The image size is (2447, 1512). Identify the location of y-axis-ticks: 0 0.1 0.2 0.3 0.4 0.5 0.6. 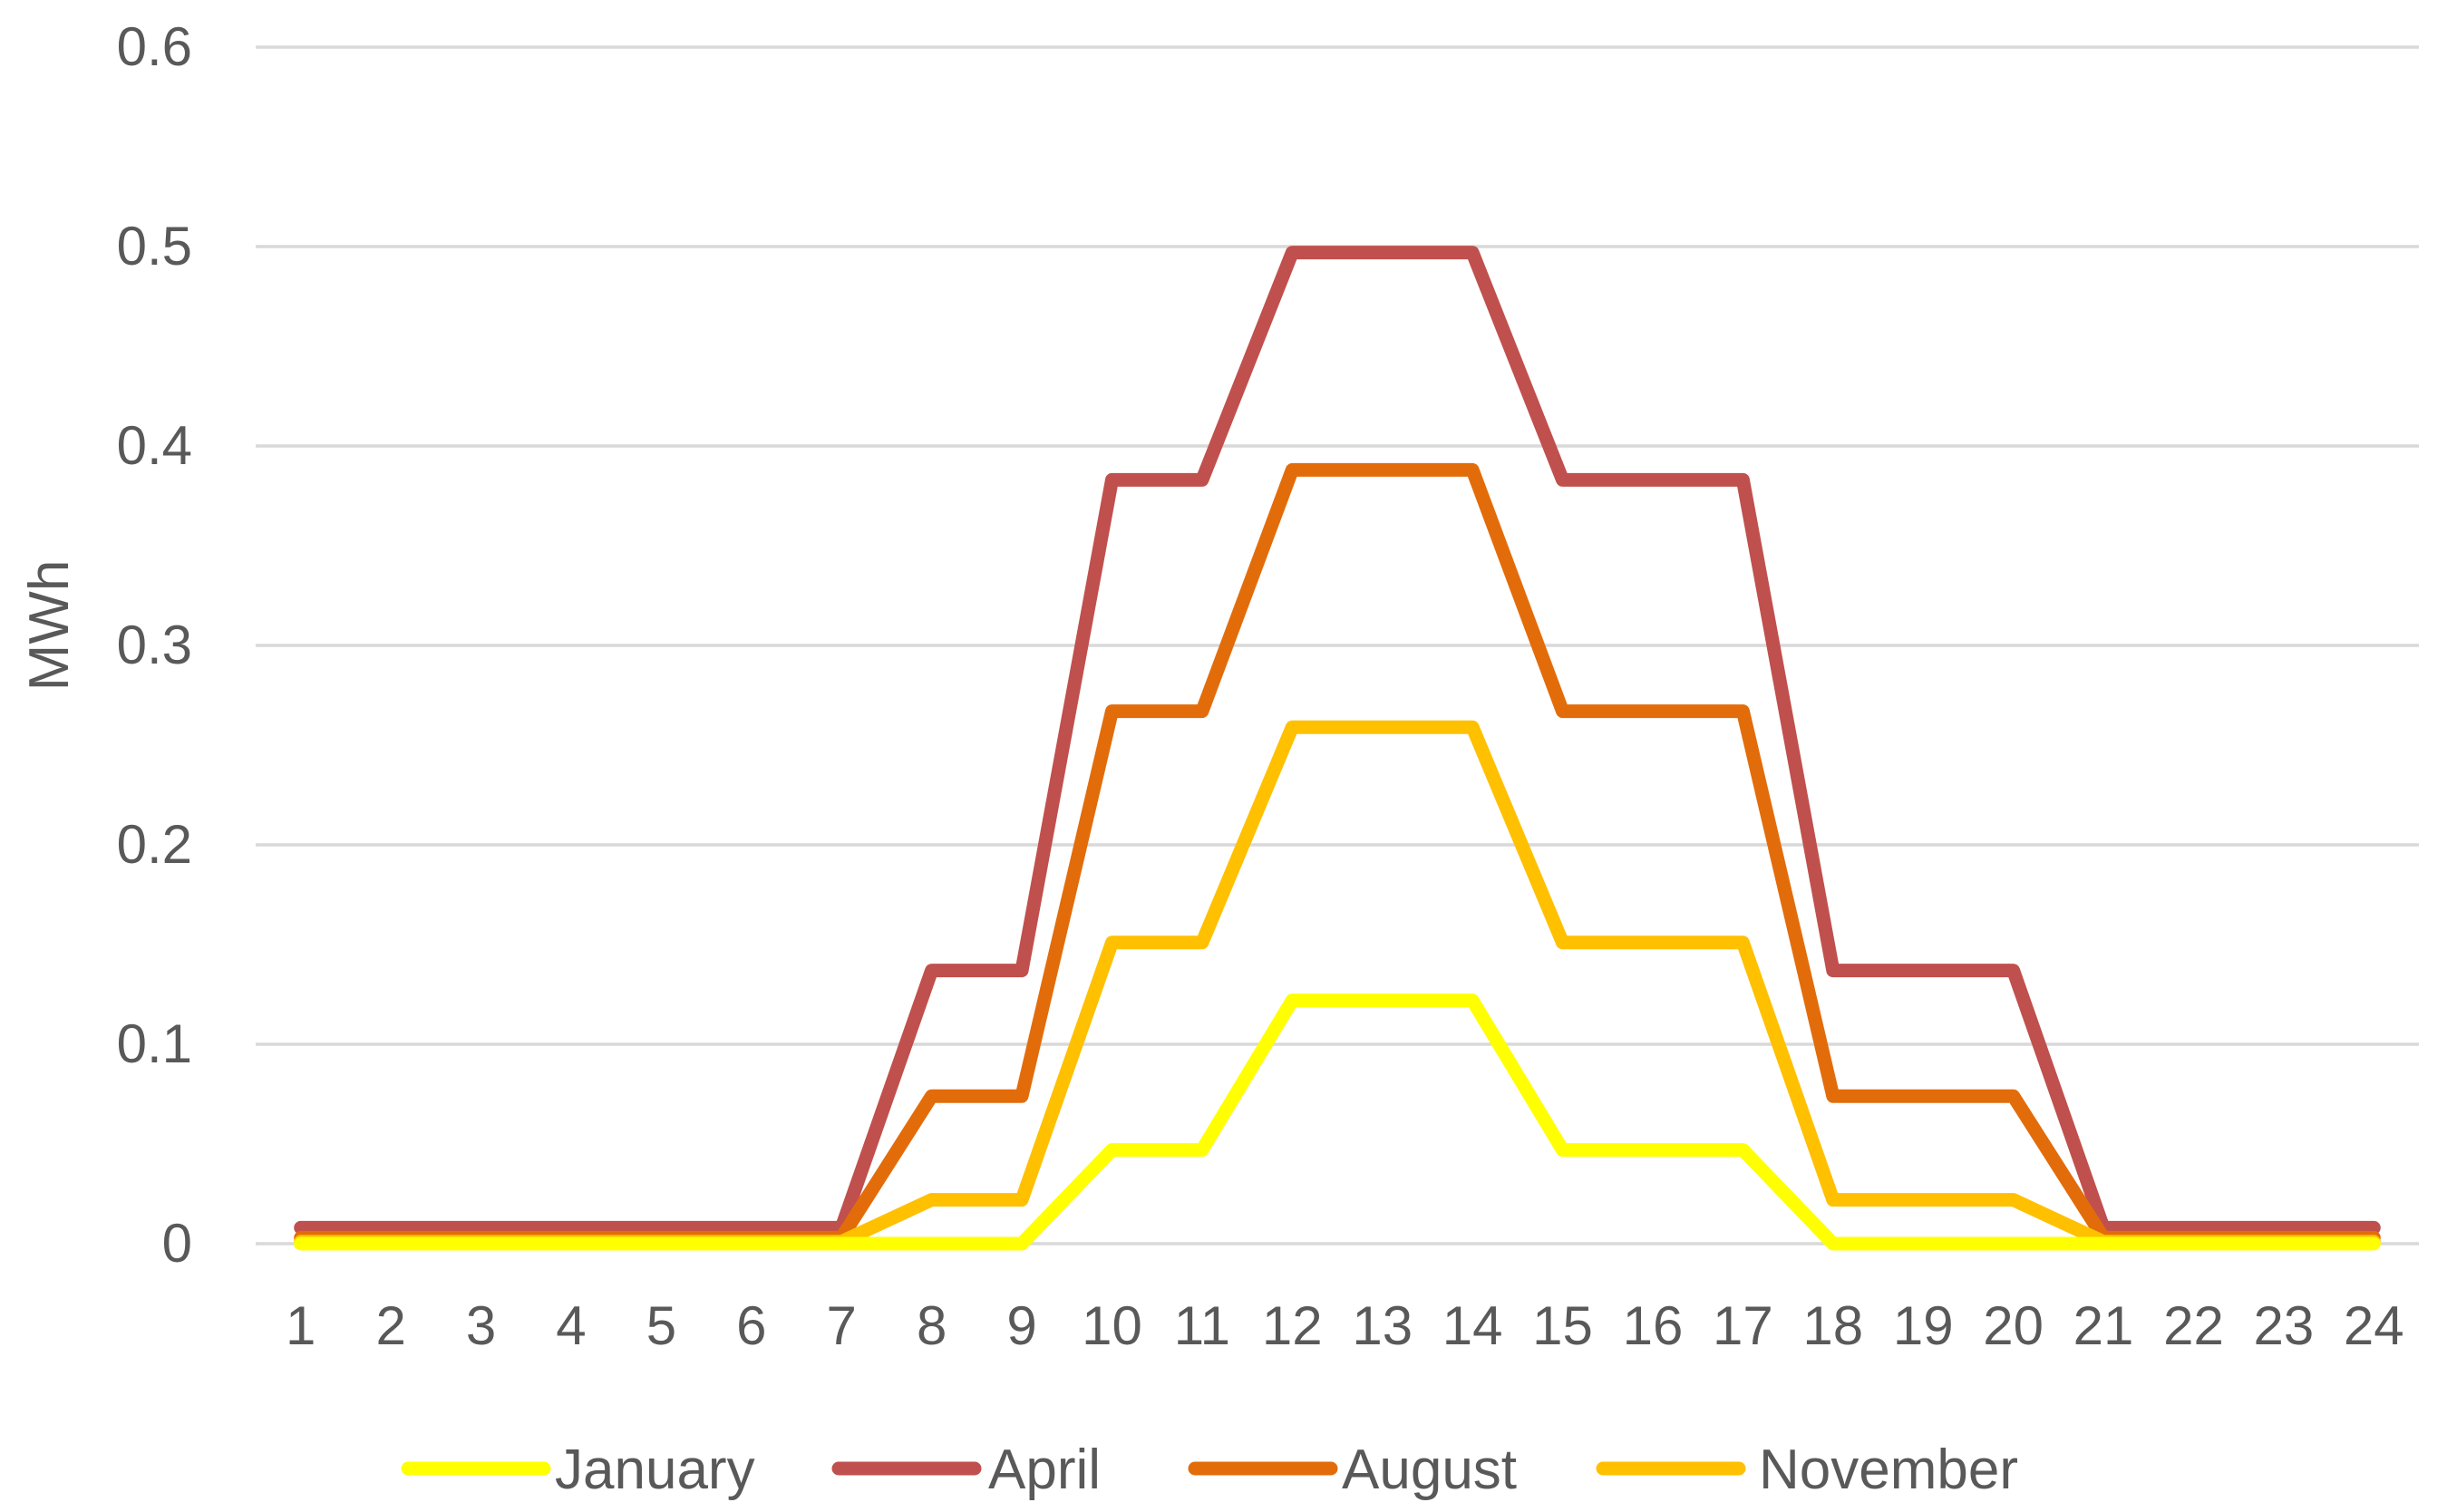
(154, 645).